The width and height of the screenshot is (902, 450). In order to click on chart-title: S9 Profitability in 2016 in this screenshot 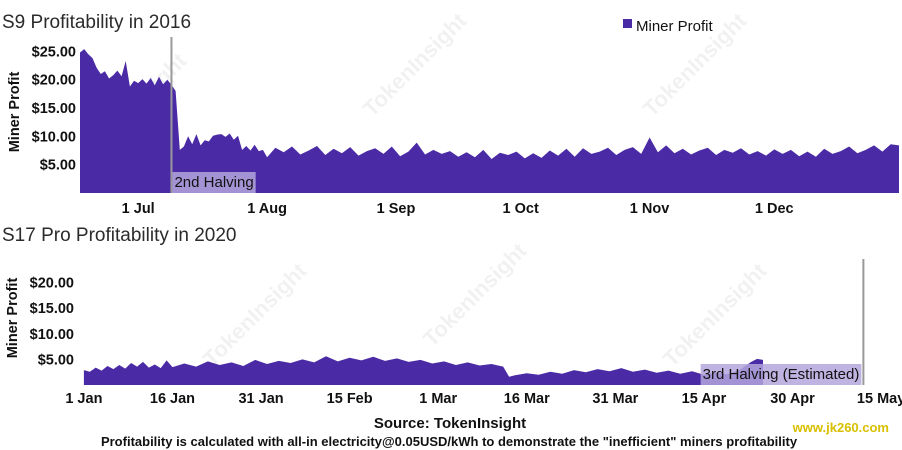, I will do `click(96, 22)`.